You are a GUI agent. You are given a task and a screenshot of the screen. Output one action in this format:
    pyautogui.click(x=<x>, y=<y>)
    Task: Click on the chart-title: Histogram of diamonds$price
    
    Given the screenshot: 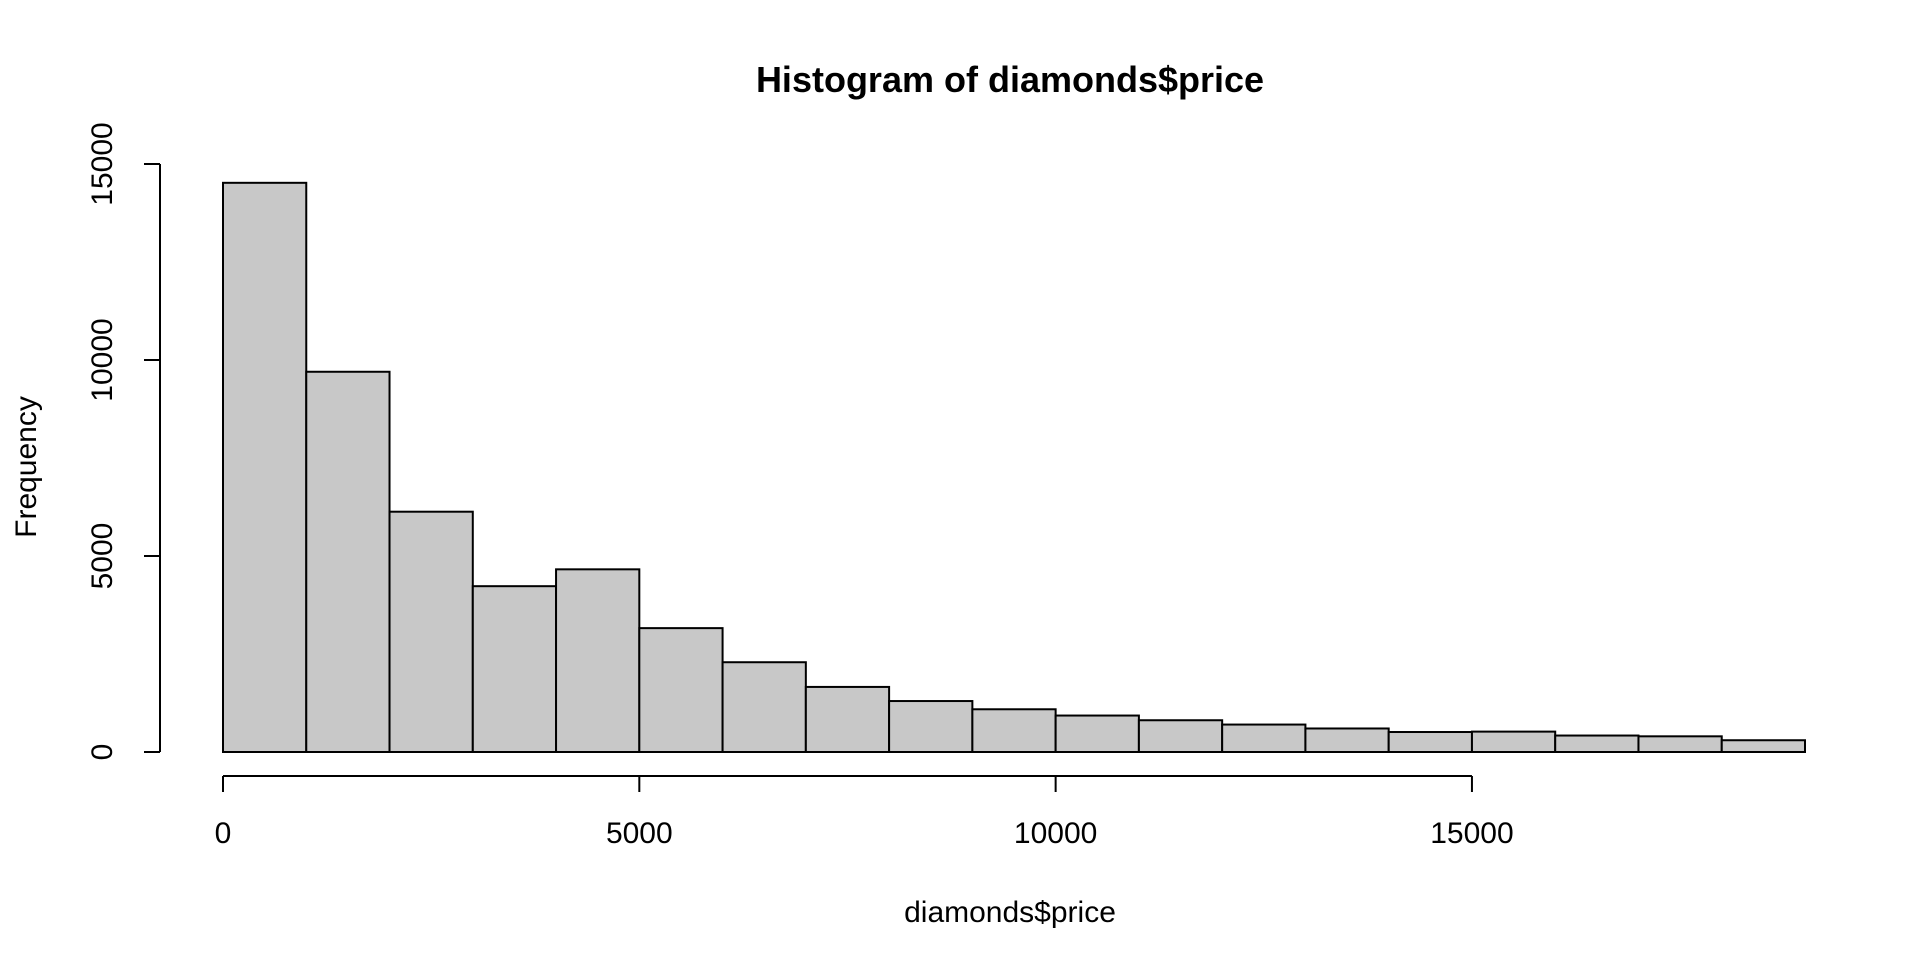 What is the action you would take?
    pyautogui.click(x=1010, y=79)
    